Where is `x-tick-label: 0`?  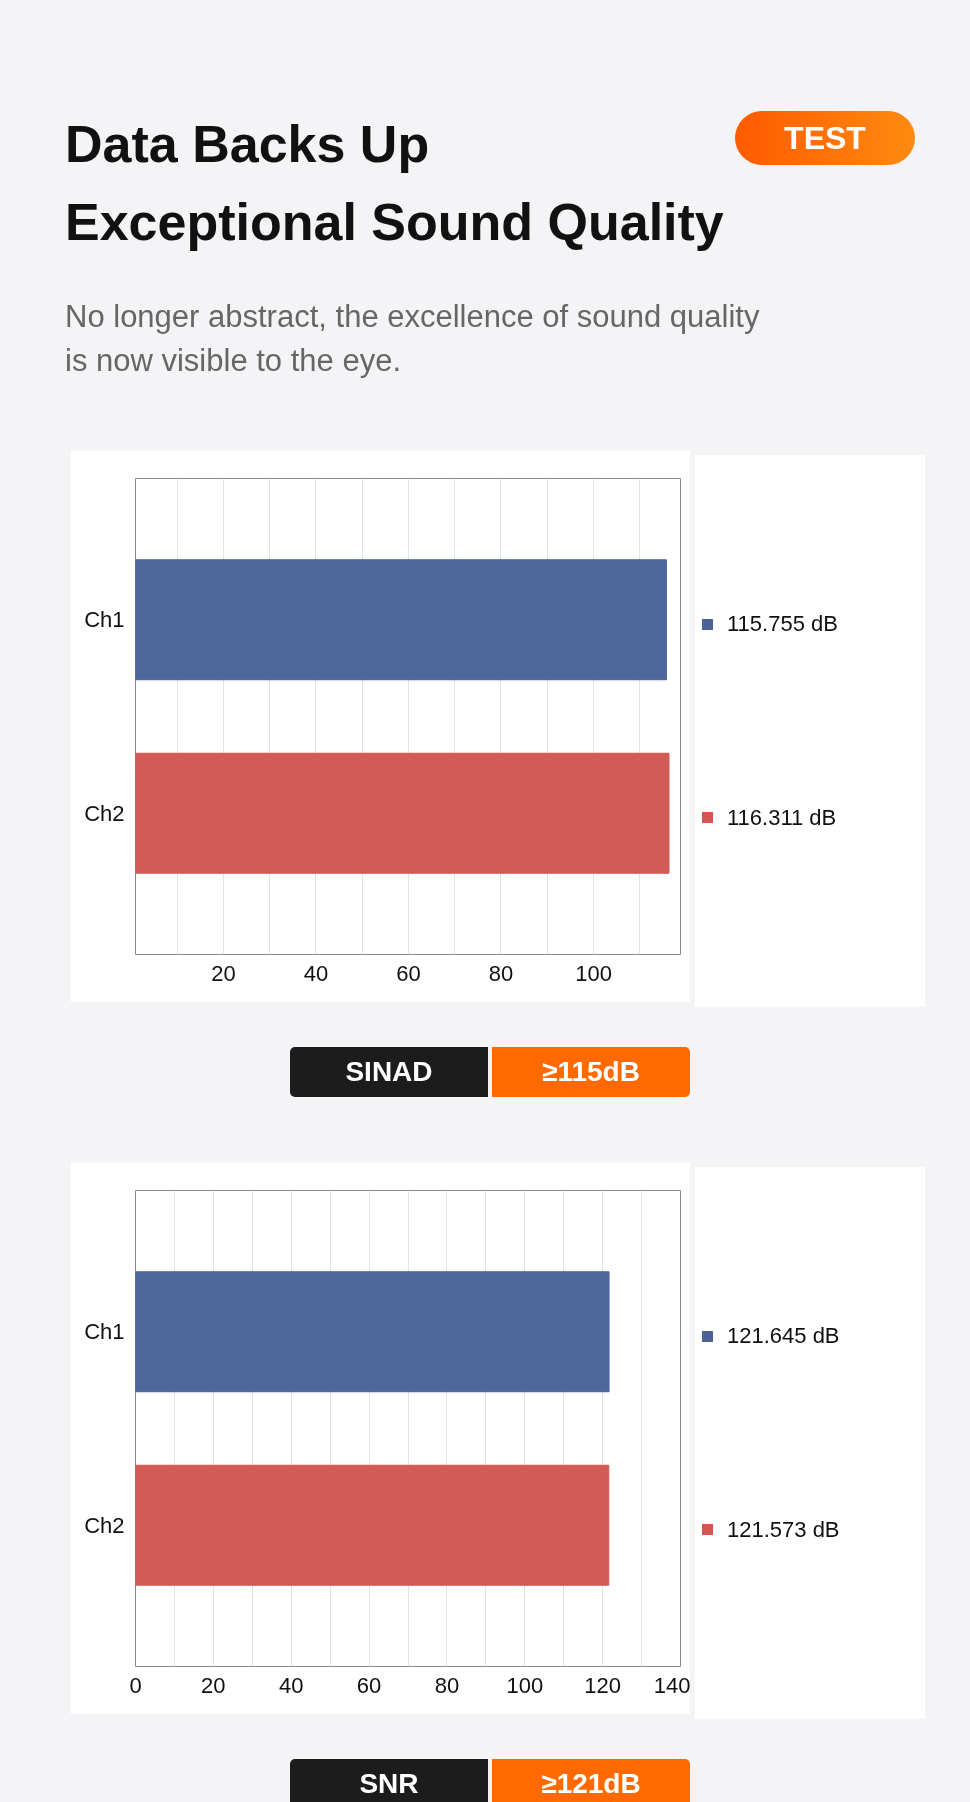
x-tick-label: 0 is located at coordinates (135, 1685).